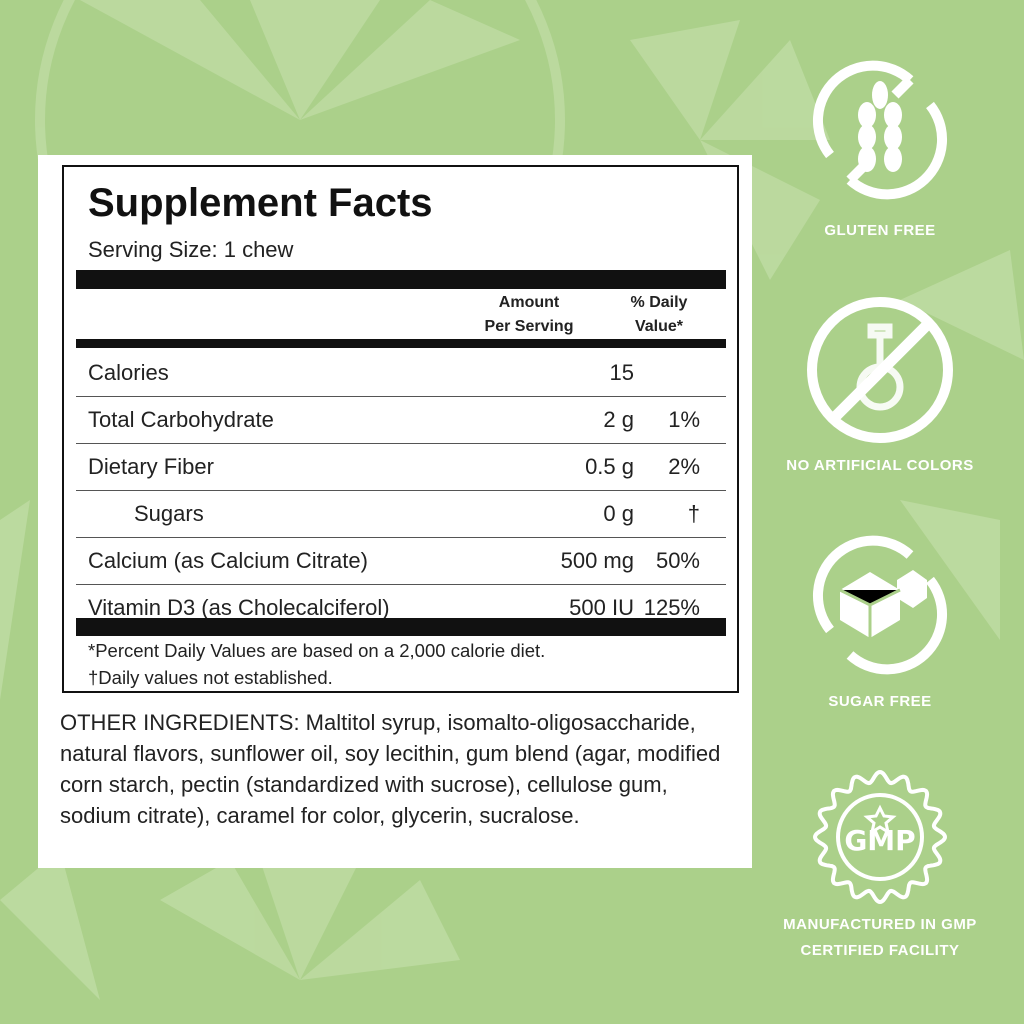 This screenshot has width=1024, height=1024. What do you see at coordinates (191, 249) in the screenshot?
I see `serving-size: Serving Size: 1 chew` at bounding box center [191, 249].